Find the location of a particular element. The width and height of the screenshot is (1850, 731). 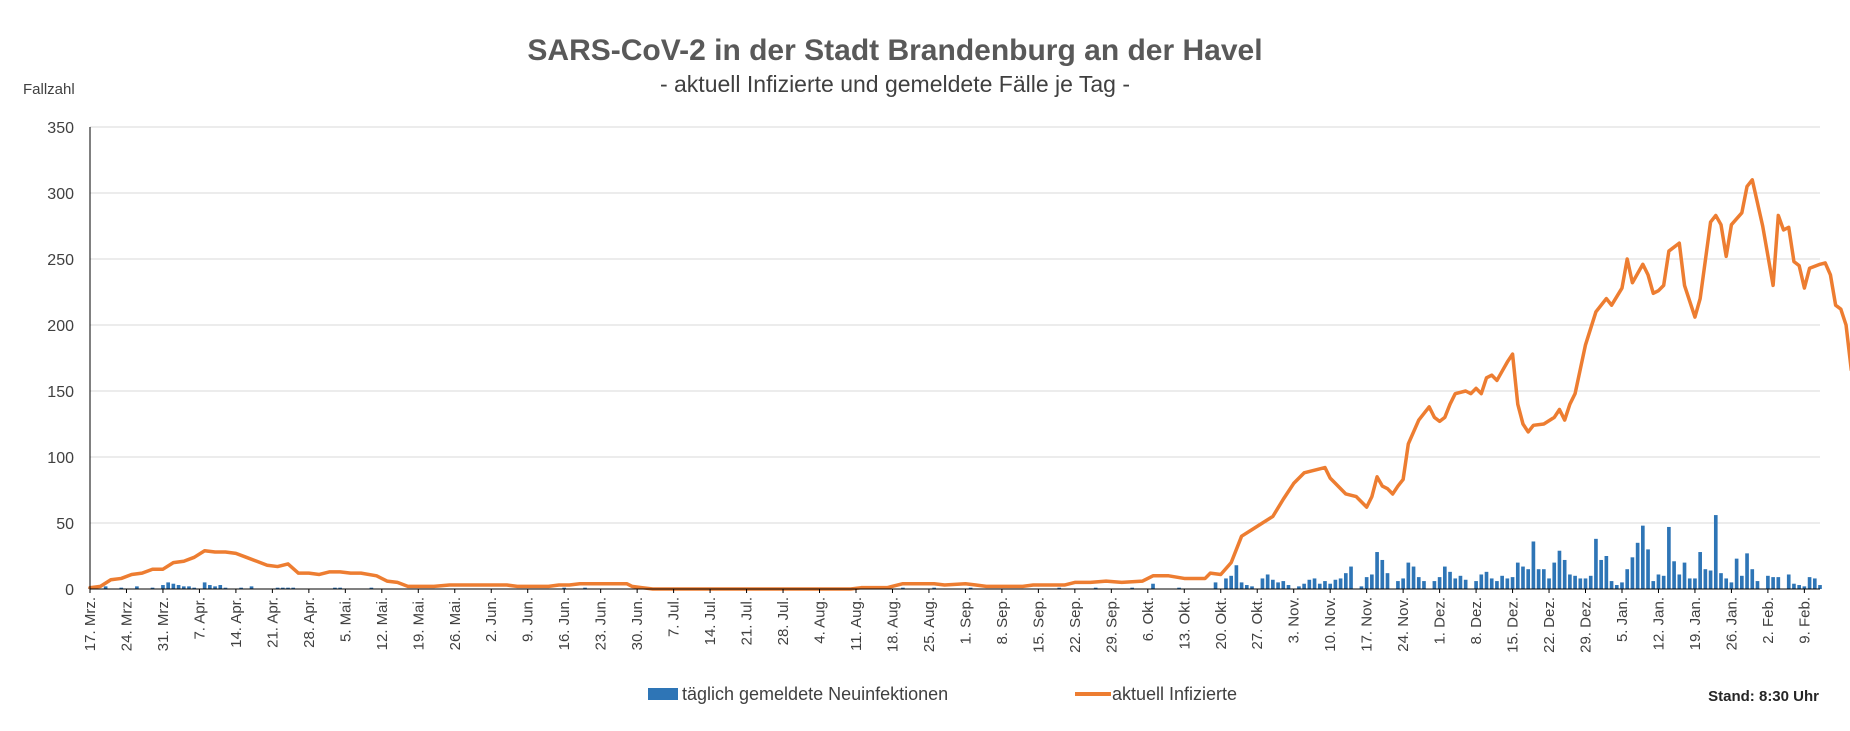

x-tick-label: 5. Jan. is located at coordinates (1622, 619).